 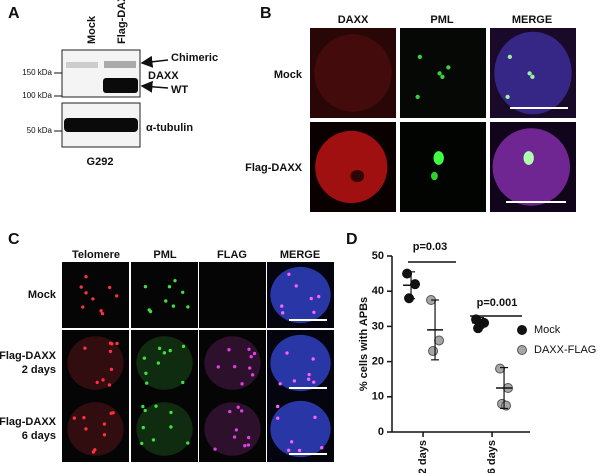 I want to click on row-label: 2 days, so click(x=39, y=370).